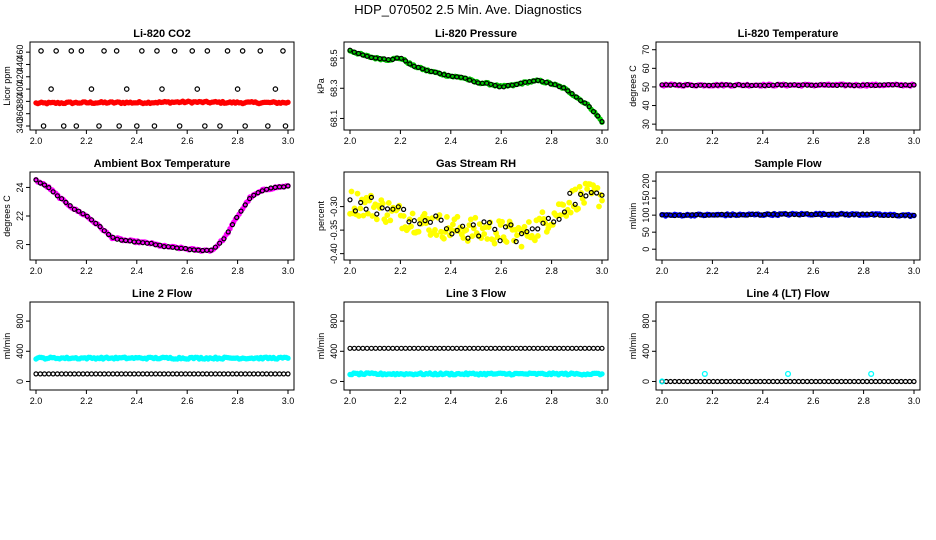 The height and width of the screenshot is (540, 936). I want to click on y-tick-label: 40, so click(646, 106).